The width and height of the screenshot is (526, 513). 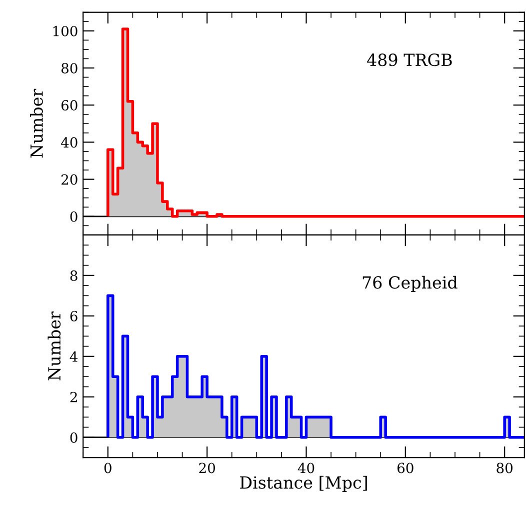 I want to click on y-tick-label: 80, so click(x=70, y=68).